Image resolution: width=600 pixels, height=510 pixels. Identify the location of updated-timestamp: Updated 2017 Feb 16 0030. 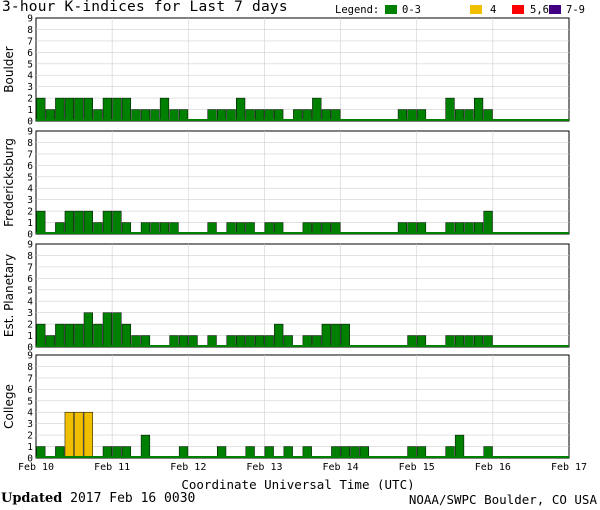
(98, 498).